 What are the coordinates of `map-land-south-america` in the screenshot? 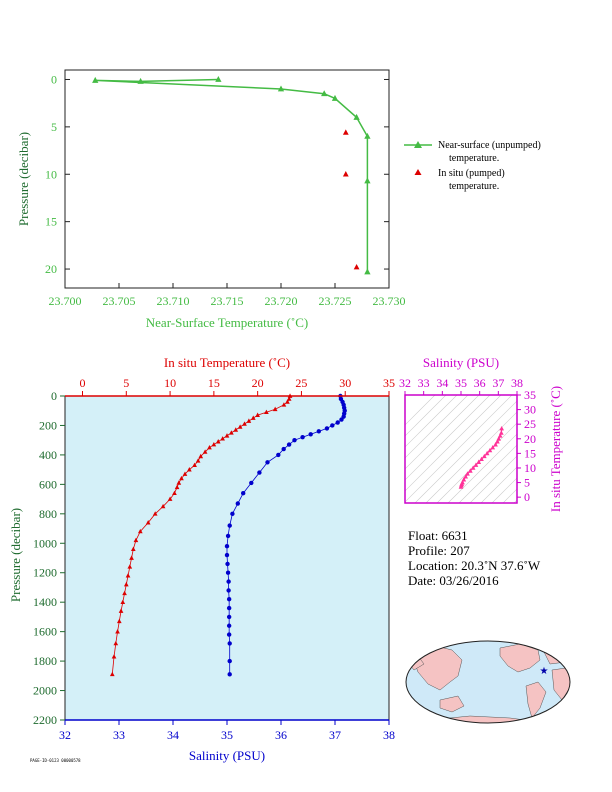 It's located at (536, 700).